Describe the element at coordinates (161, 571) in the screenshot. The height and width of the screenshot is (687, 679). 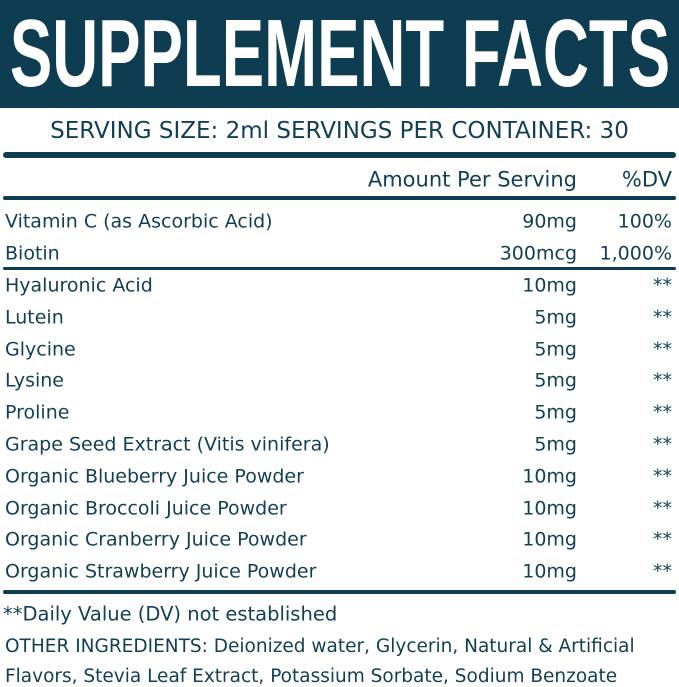
I see `nutrient-name: Organic Strawberry Juice Powder` at that location.